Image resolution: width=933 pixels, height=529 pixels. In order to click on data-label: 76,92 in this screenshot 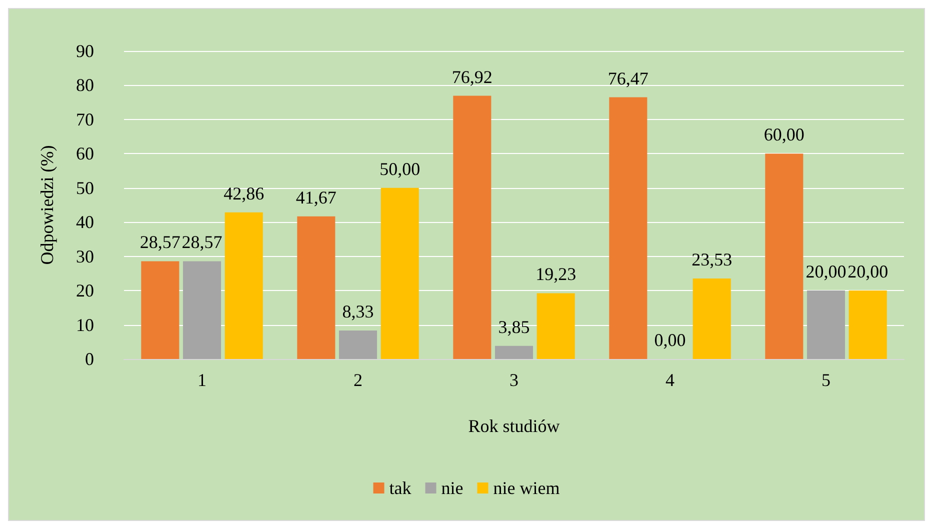, I will do `click(472, 76)`.